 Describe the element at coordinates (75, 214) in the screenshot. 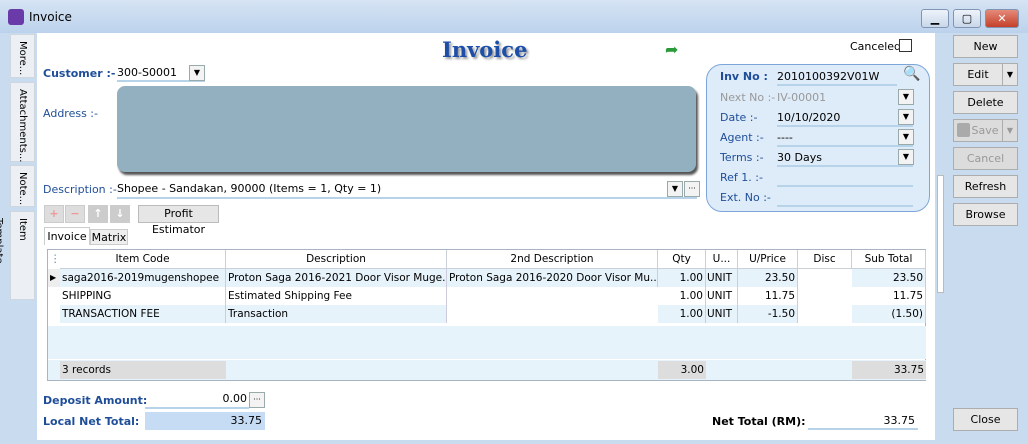

I see `remove-row-button: −` at that location.